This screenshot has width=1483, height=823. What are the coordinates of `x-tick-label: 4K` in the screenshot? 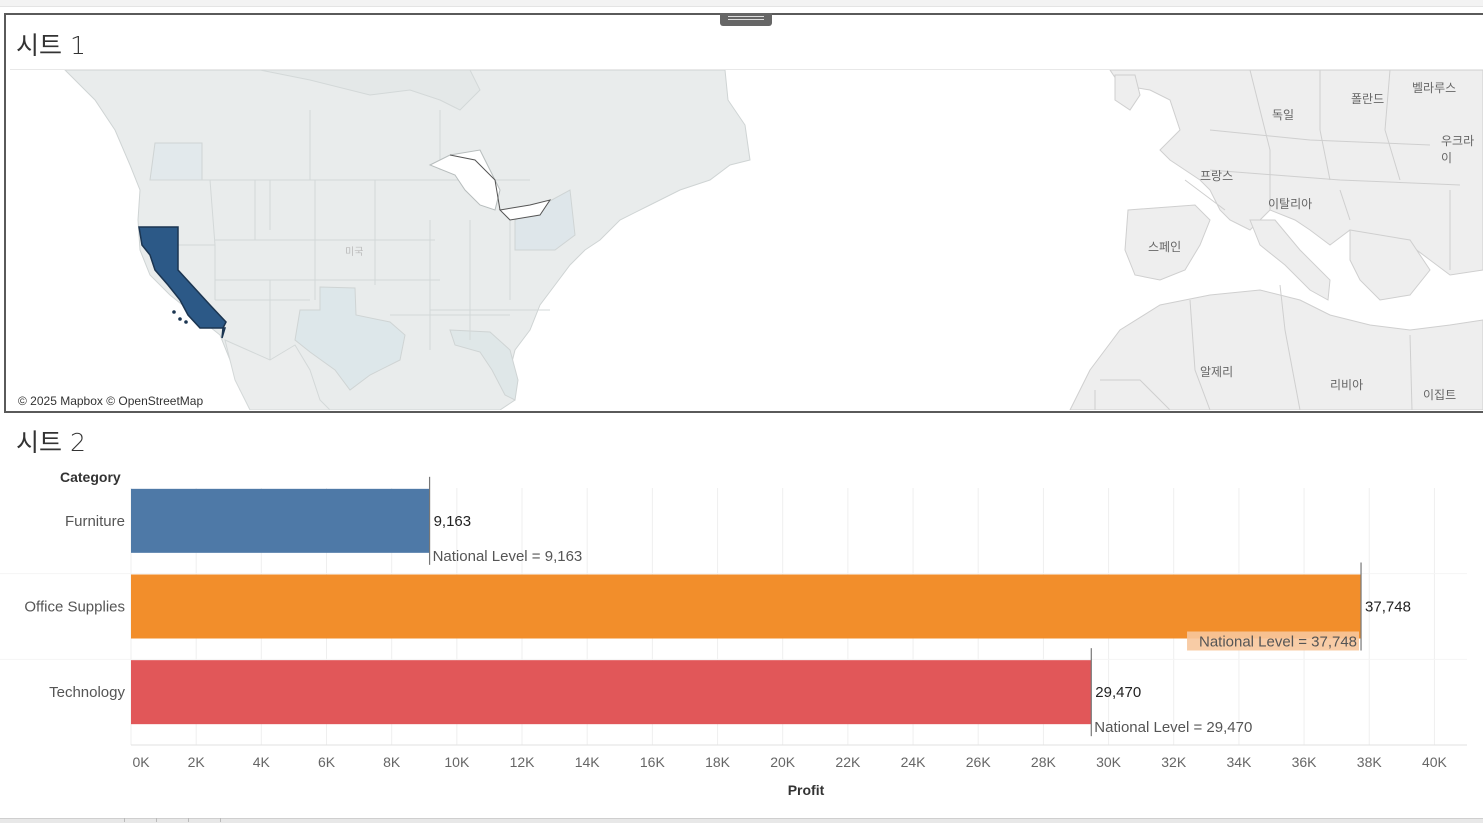 It's located at (262, 762).